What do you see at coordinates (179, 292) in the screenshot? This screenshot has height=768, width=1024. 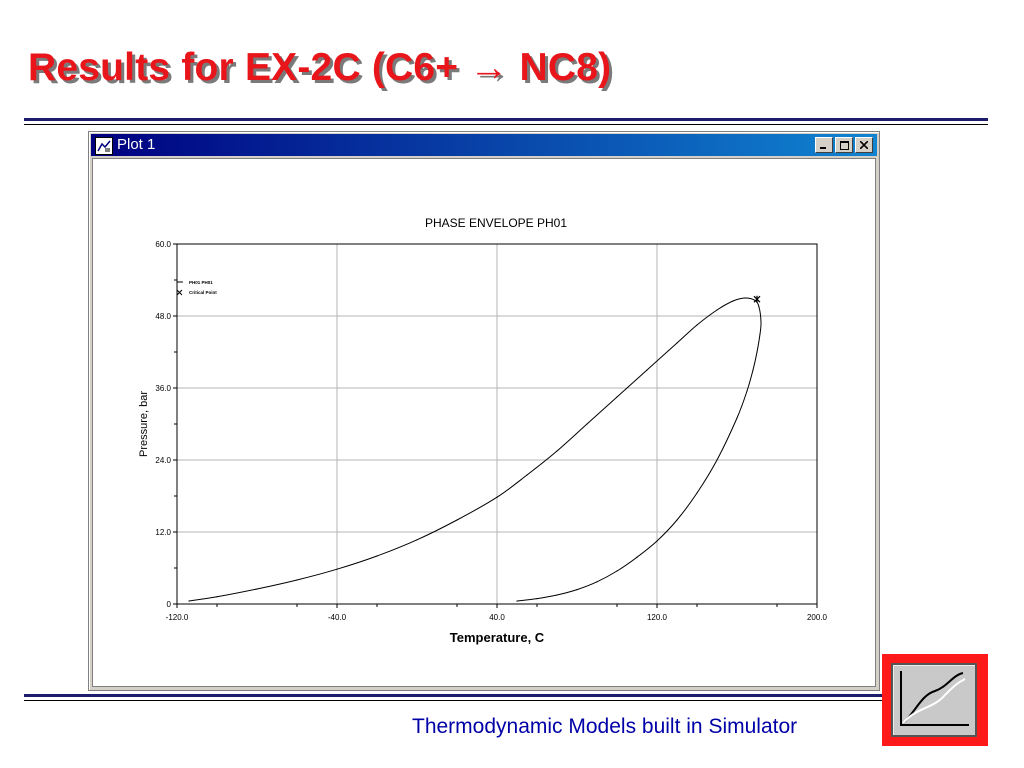 I see `legend-star-swatch` at bounding box center [179, 292].